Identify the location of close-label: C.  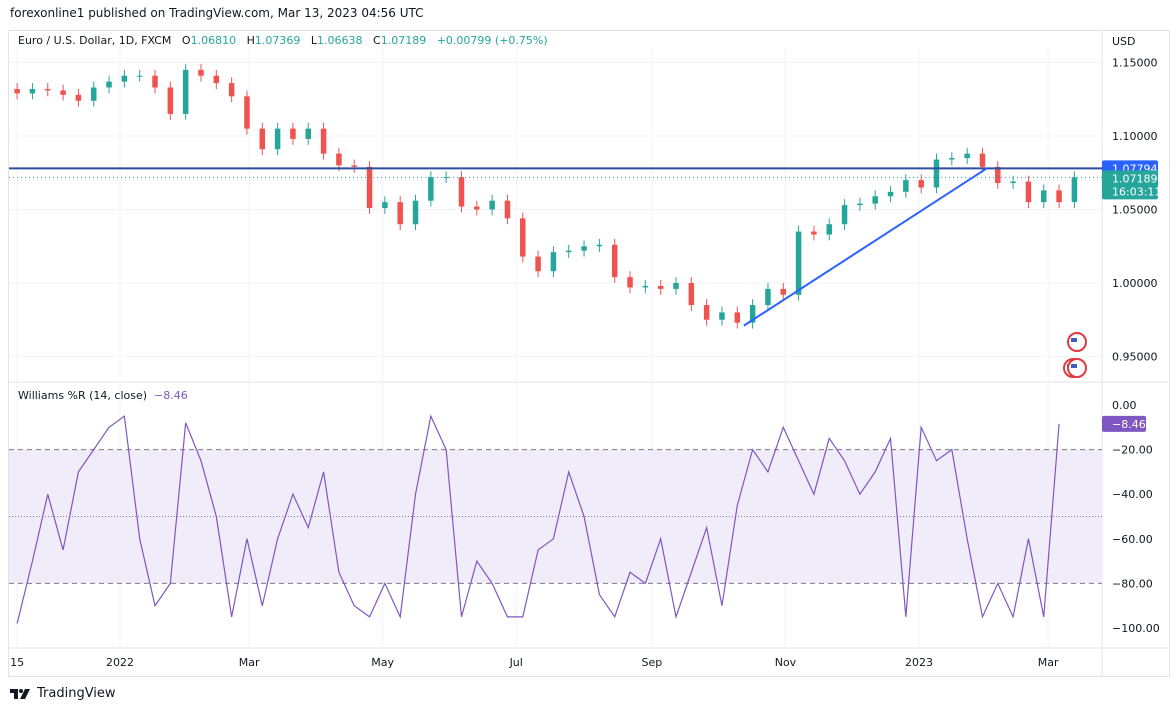
(377, 40).